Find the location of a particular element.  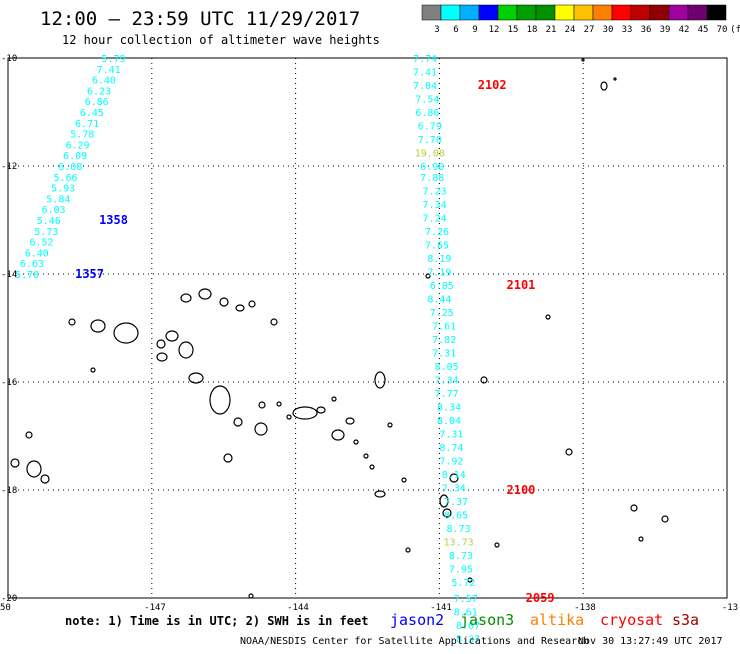

wave-height-value: 8.61 is located at coordinates (466, 613).